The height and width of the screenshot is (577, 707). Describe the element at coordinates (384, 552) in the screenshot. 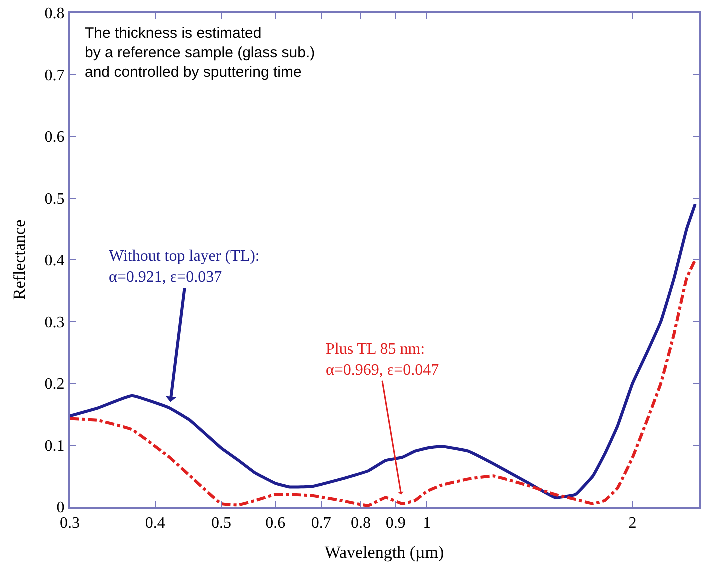

I see `x-axis-title: Wavelength (µm)` at that location.